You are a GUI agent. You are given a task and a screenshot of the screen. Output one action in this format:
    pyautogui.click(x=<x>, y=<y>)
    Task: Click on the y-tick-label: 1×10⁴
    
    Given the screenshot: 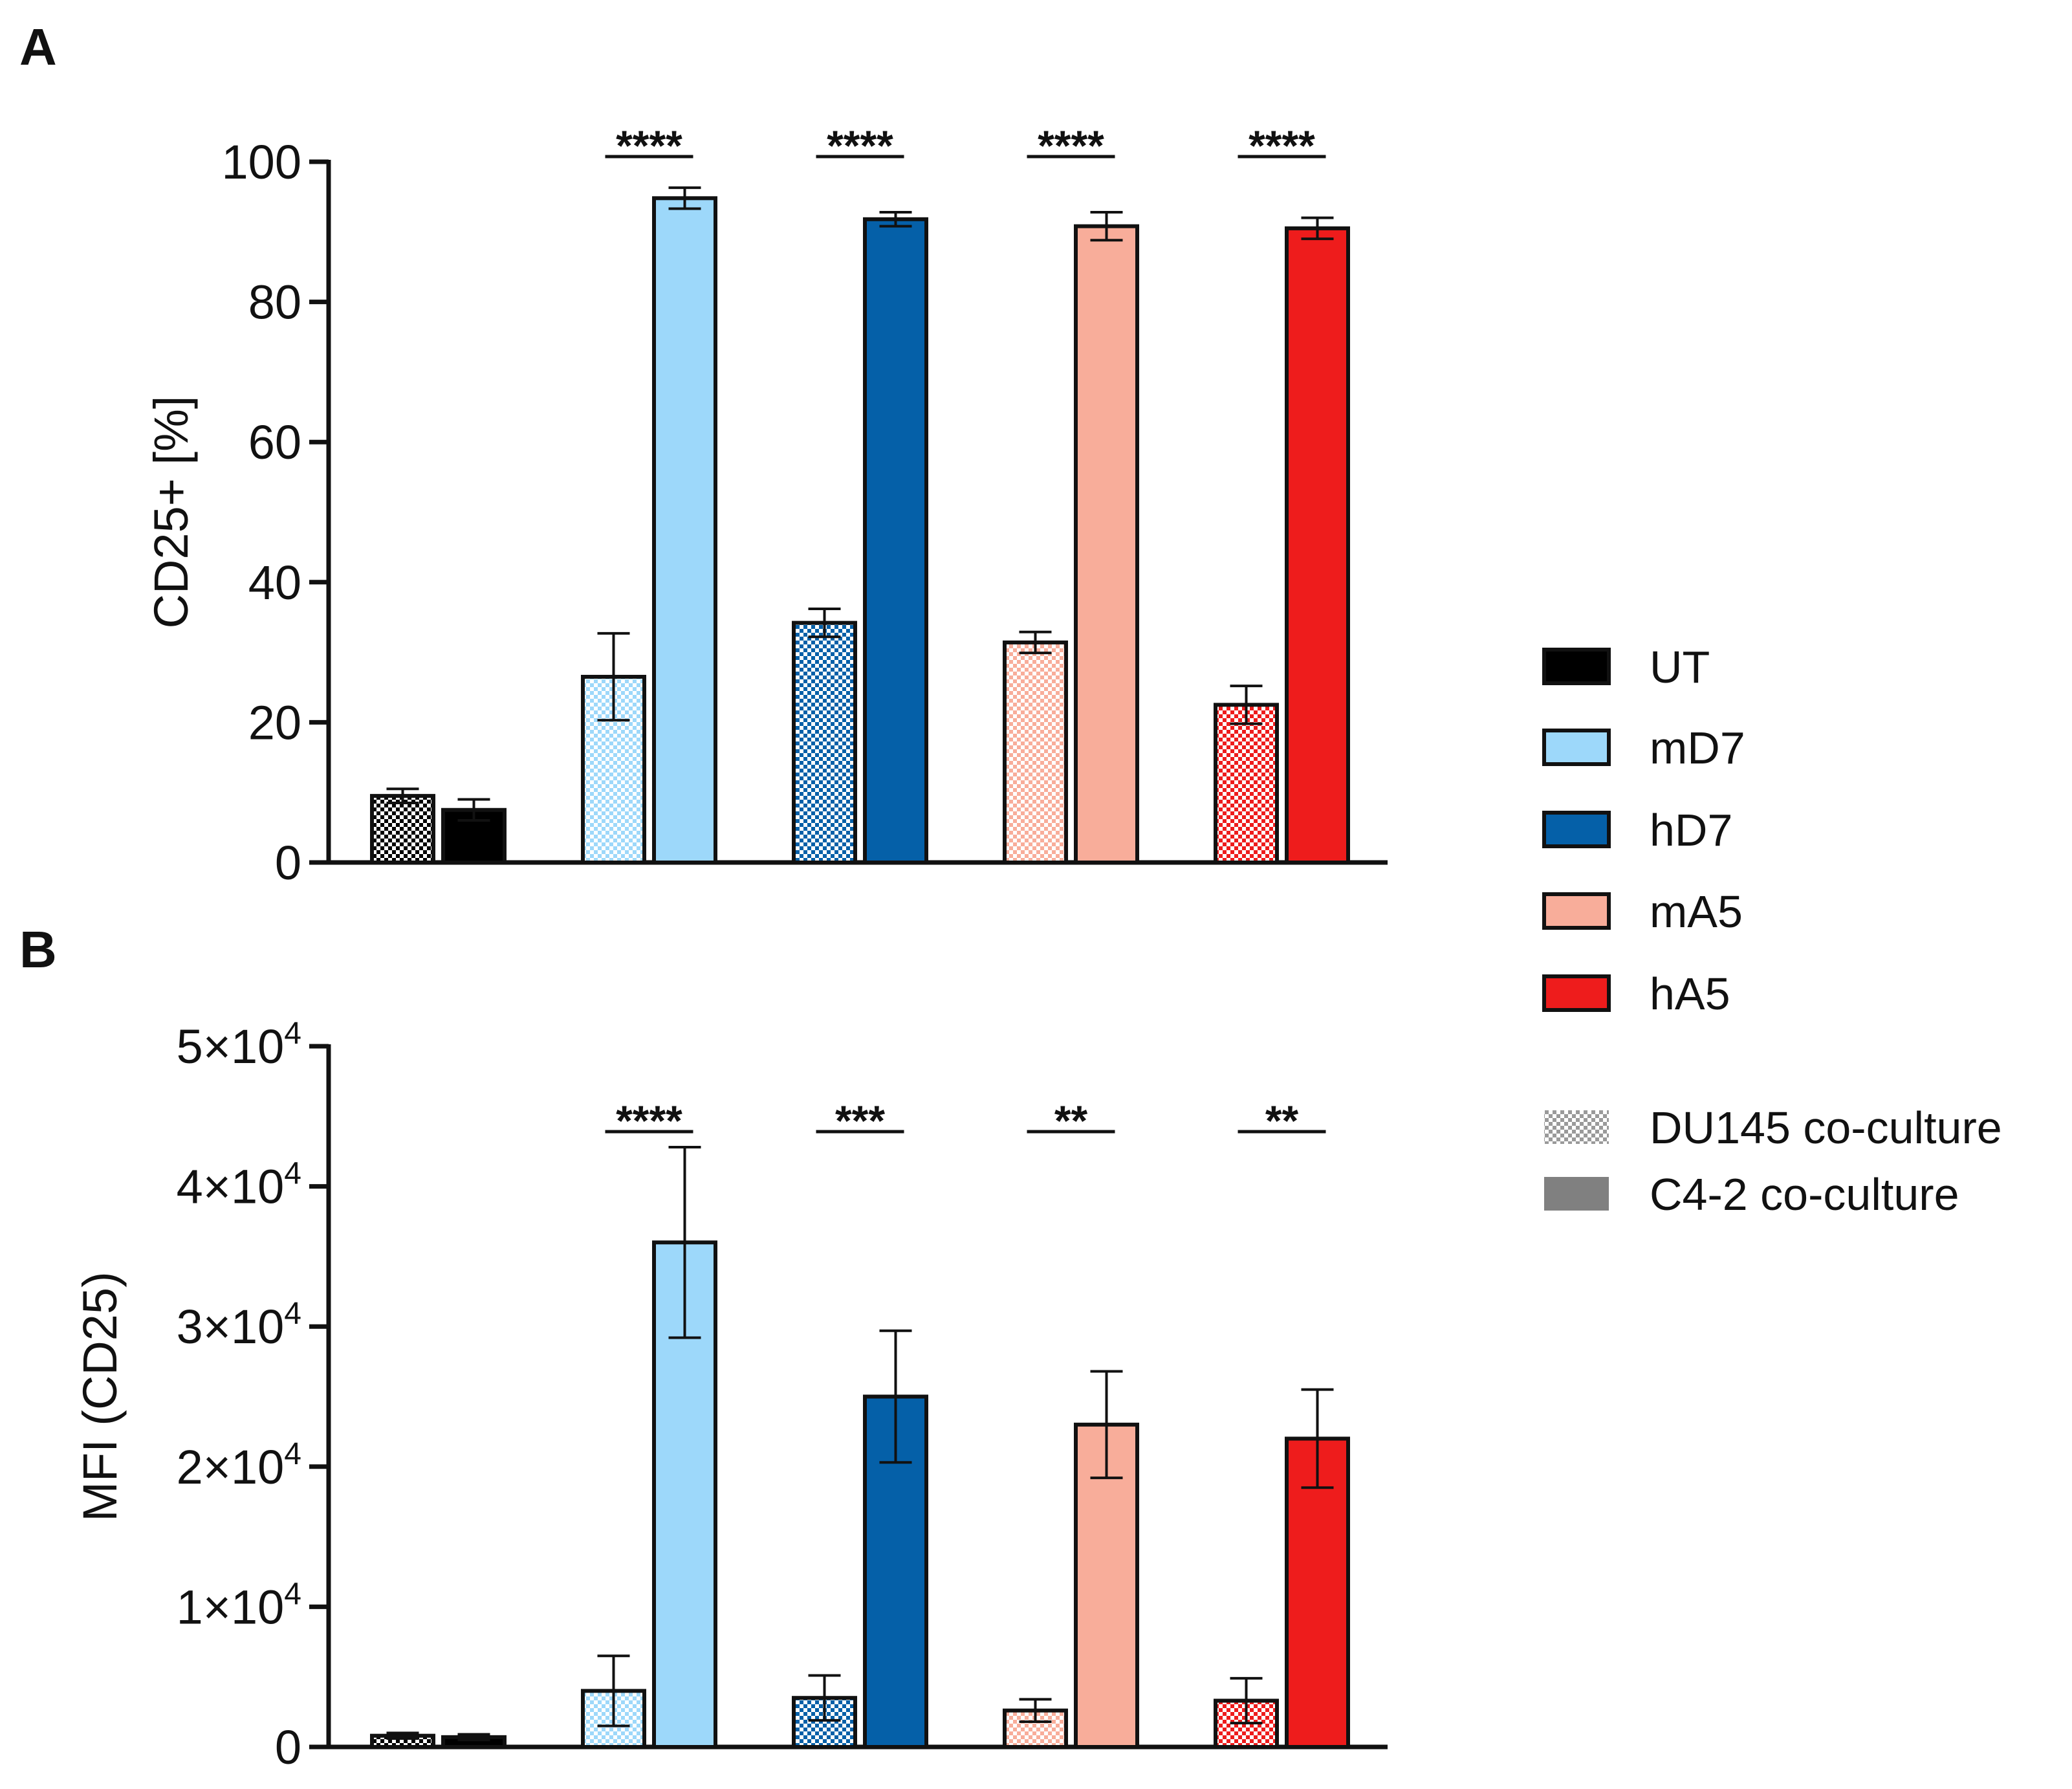 What is the action you would take?
    pyautogui.click(x=239, y=1606)
    